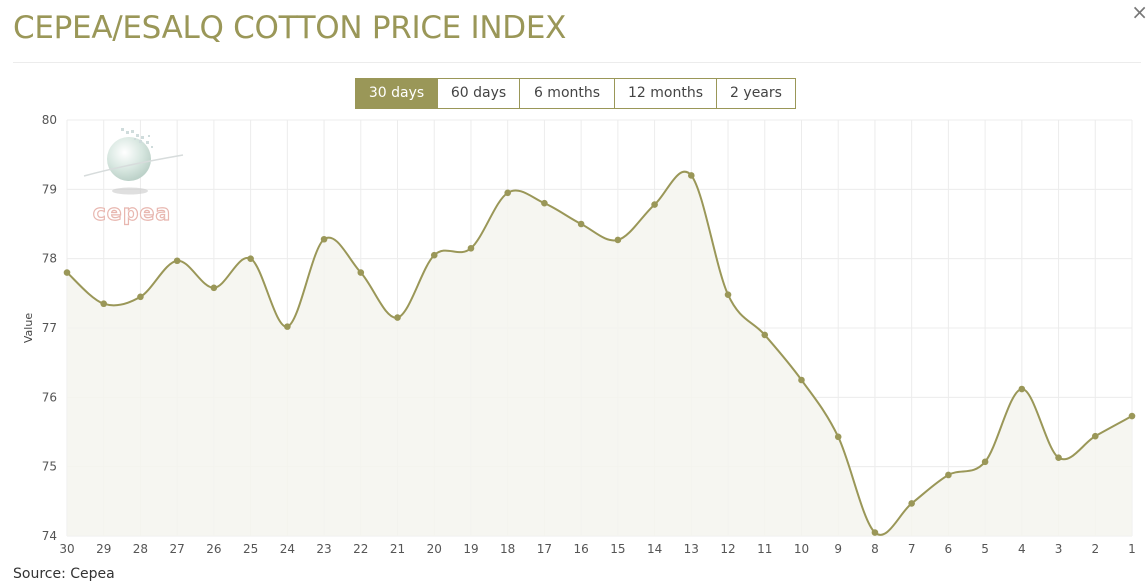 The width and height of the screenshot is (1146, 588). Describe the element at coordinates (1022, 549) in the screenshot. I see `x-tick-label: 4` at that location.